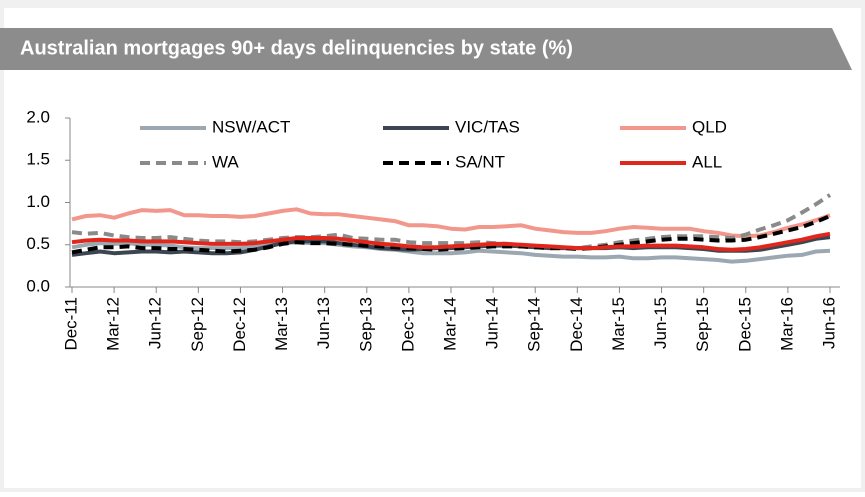  Describe the element at coordinates (38, 243) in the screenshot. I see `y-tick-label: 0.5` at that location.